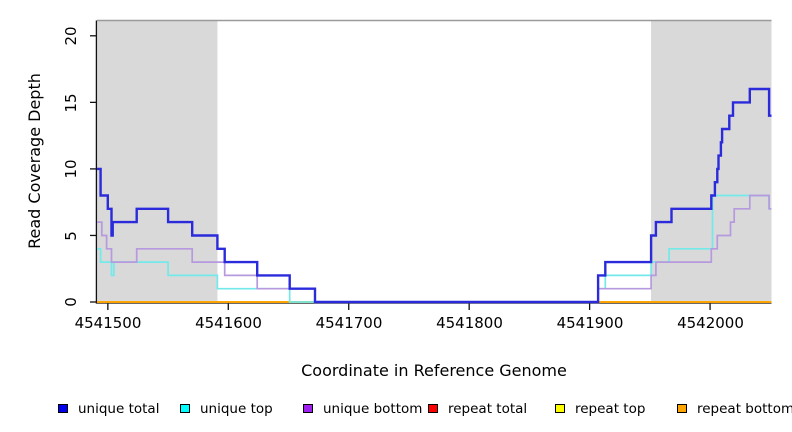 The width and height of the screenshot is (792, 432). Describe the element at coordinates (469, 323) in the screenshot. I see `x-tick-label: 4541800` at that location.